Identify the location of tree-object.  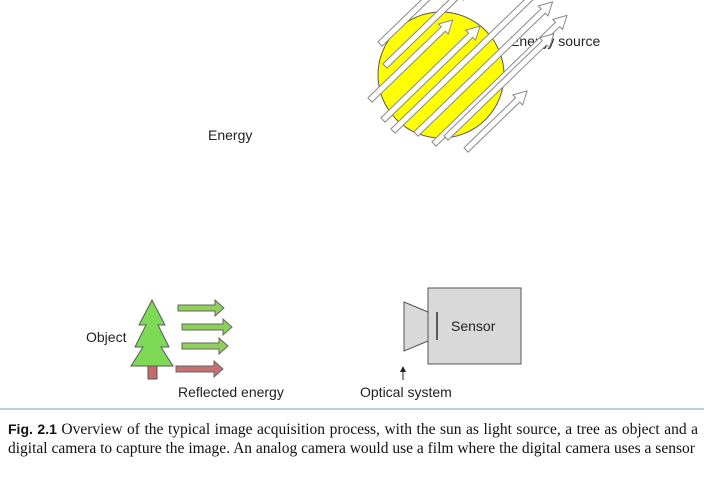
(152, 339).